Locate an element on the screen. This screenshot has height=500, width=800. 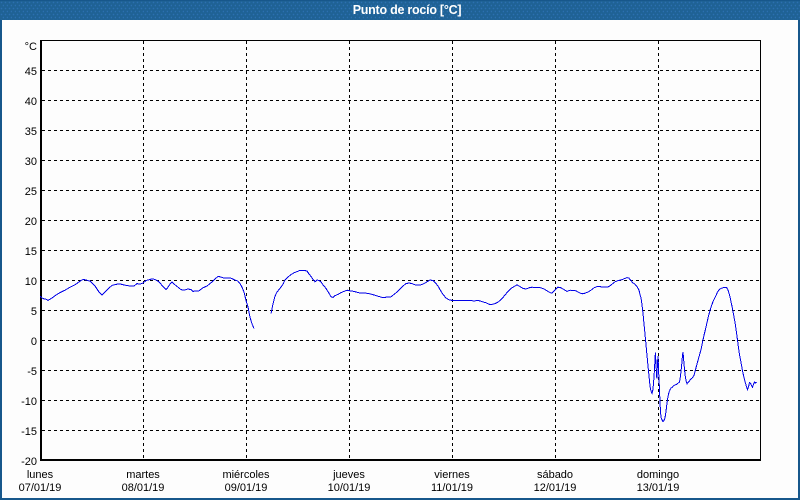
svg-text: miércoles is located at coordinates (246, 475).